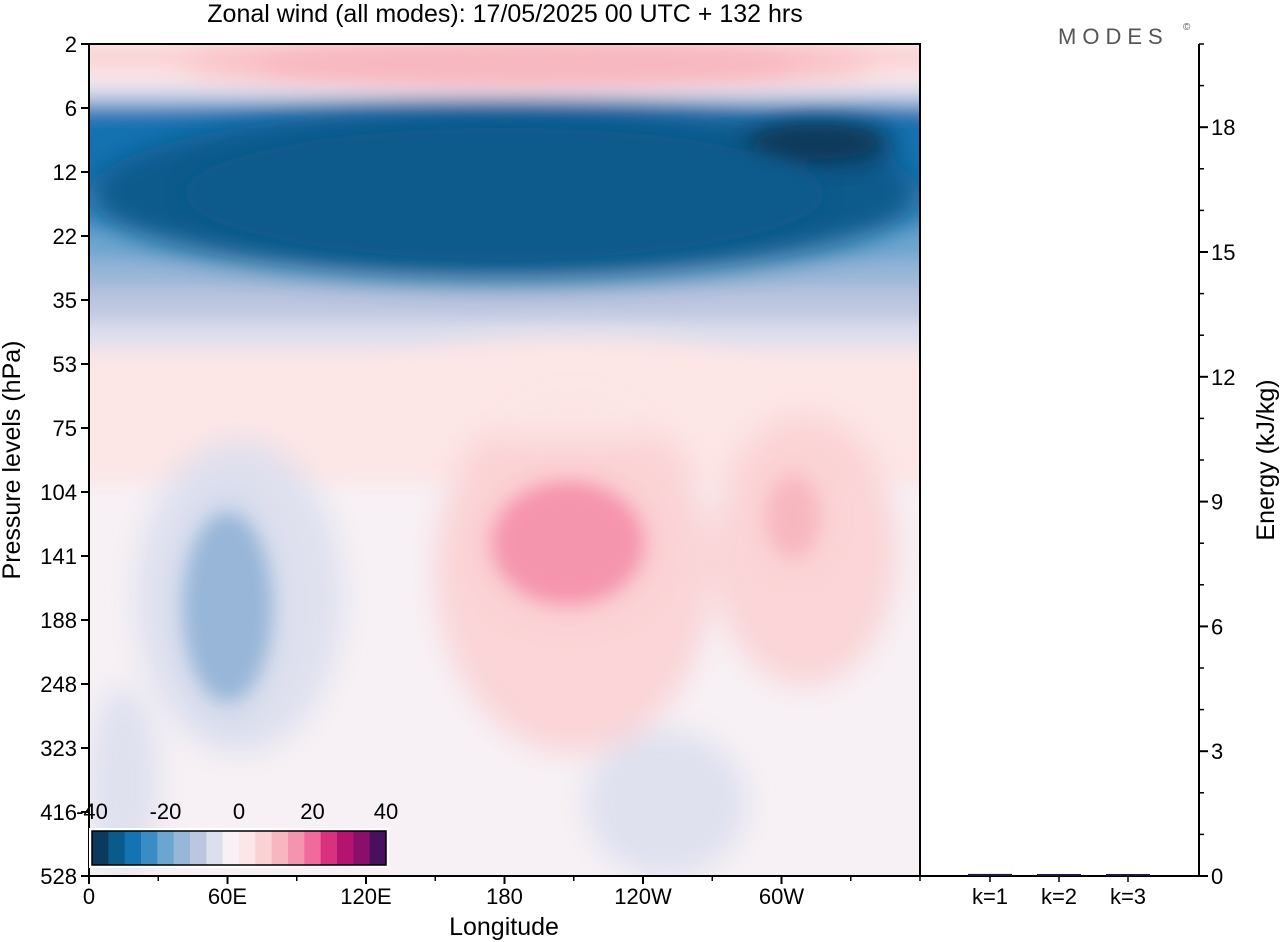 This screenshot has width=1280, height=942. Describe the element at coordinates (1217, 626) in the screenshot. I see `energy-tick-label: 6` at that location.